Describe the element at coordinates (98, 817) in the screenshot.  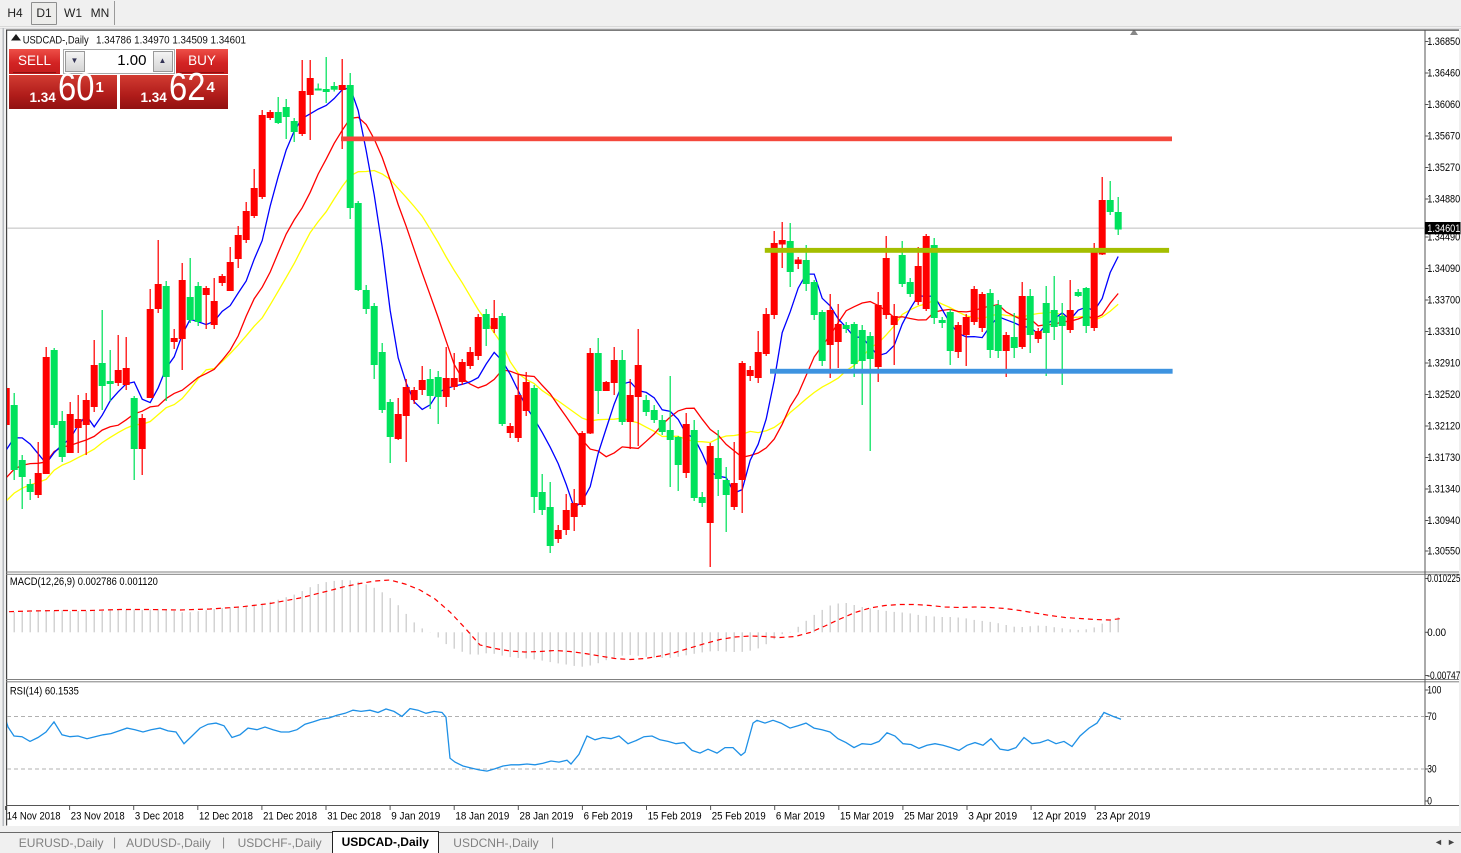
I see `svg-text: 23 Nov 2018` at that location.